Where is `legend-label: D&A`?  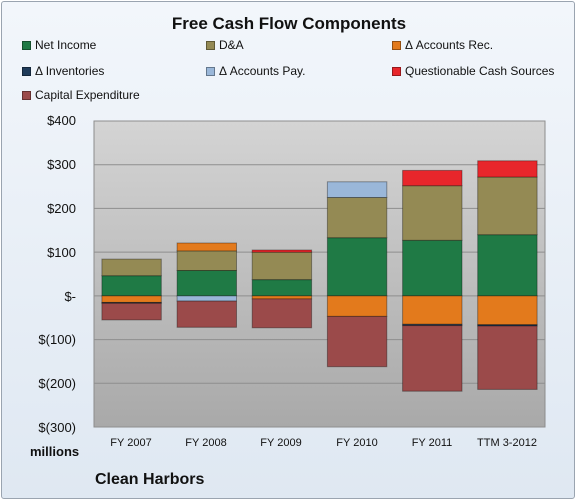 legend-label: D&A is located at coordinates (231, 45).